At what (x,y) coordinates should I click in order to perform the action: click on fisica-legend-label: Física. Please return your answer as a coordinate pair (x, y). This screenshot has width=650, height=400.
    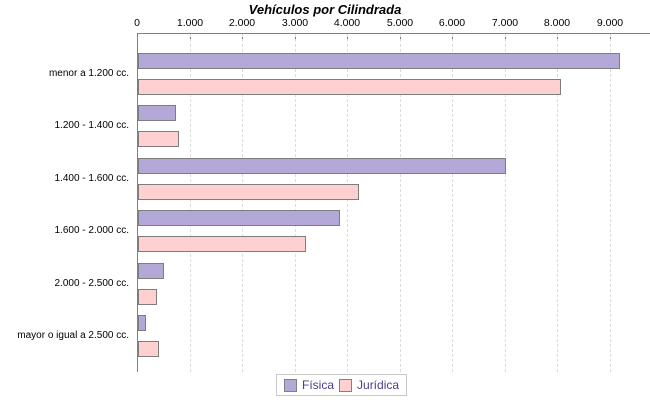
    Looking at the image, I should click on (318, 385).